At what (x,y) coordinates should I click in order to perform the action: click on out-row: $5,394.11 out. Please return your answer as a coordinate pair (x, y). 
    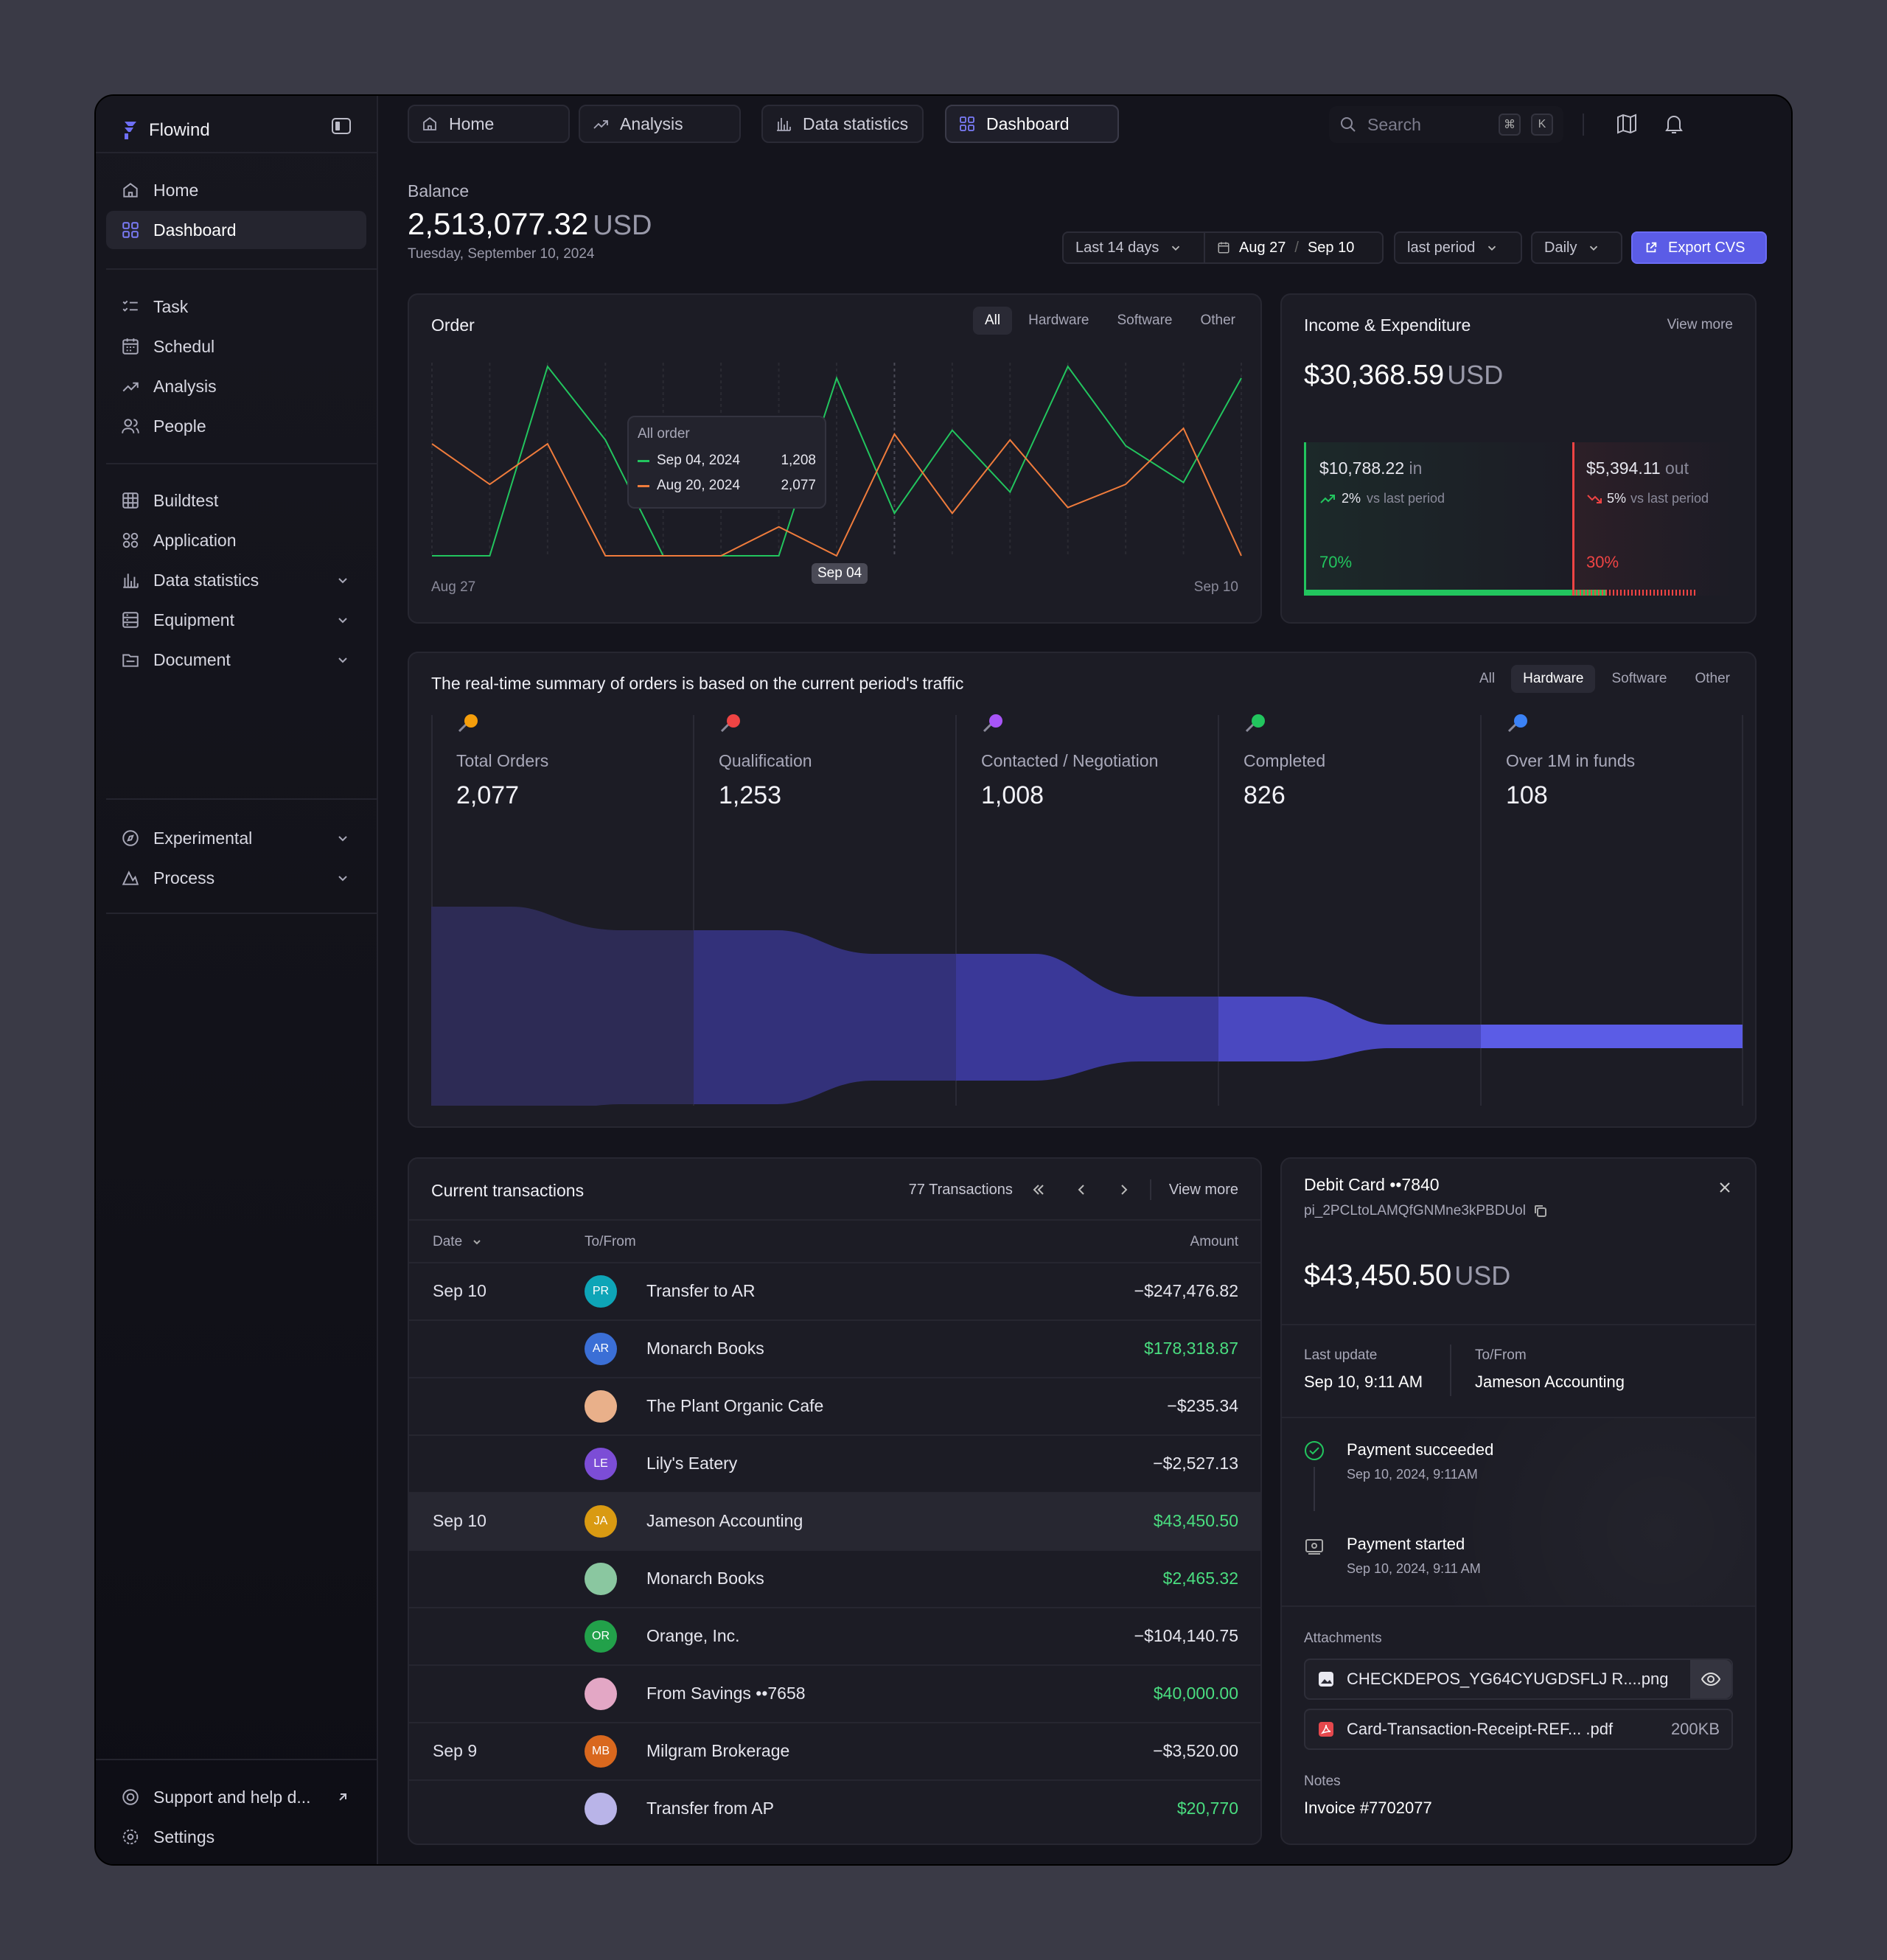
    Looking at the image, I should click on (1637, 468).